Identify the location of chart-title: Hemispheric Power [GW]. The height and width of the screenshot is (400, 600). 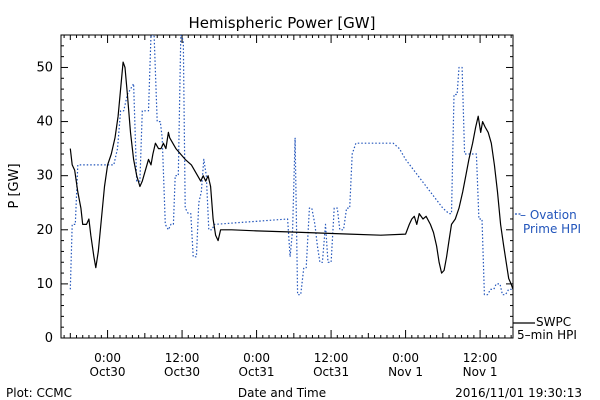
(282, 23).